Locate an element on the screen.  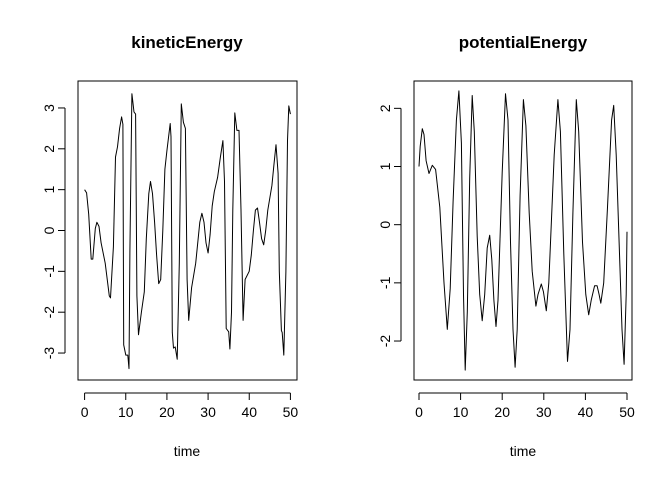
chart-title: kineticEnergy is located at coordinates (187, 42).